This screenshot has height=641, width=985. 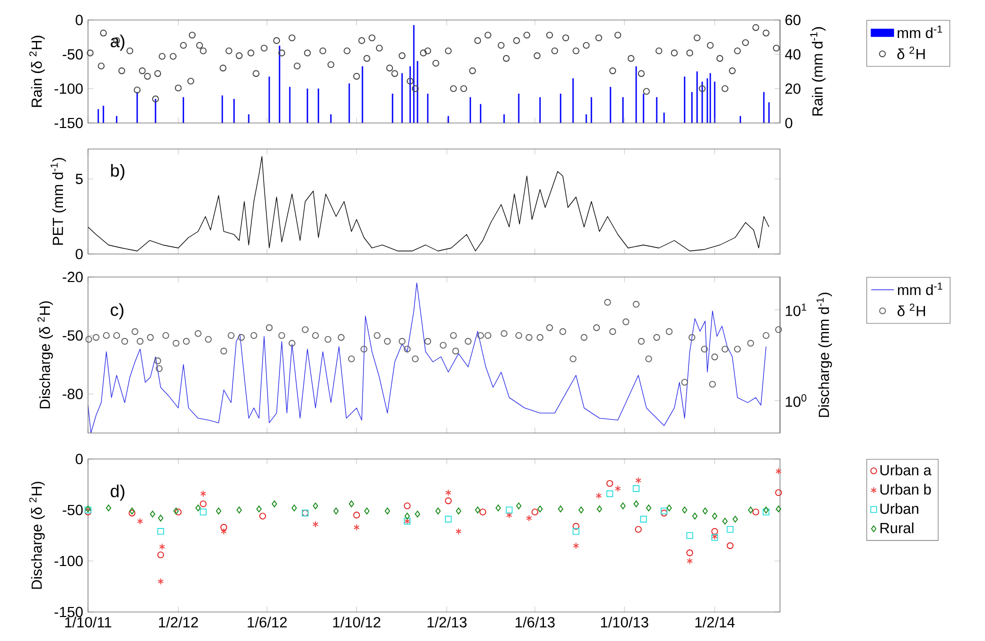 I want to click on y-axis-title: Discharge (δ $^{2}$H), so click(x=37, y=535).